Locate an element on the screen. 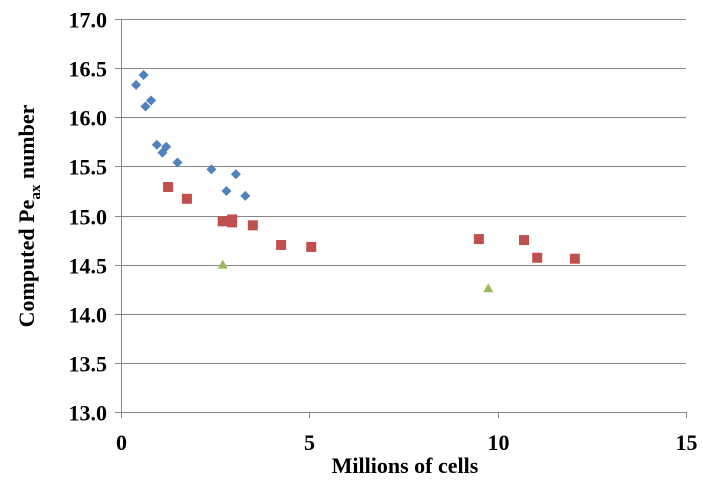 The height and width of the screenshot is (485, 703). x-tick-label: 5 is located at coordinates (309, 442).